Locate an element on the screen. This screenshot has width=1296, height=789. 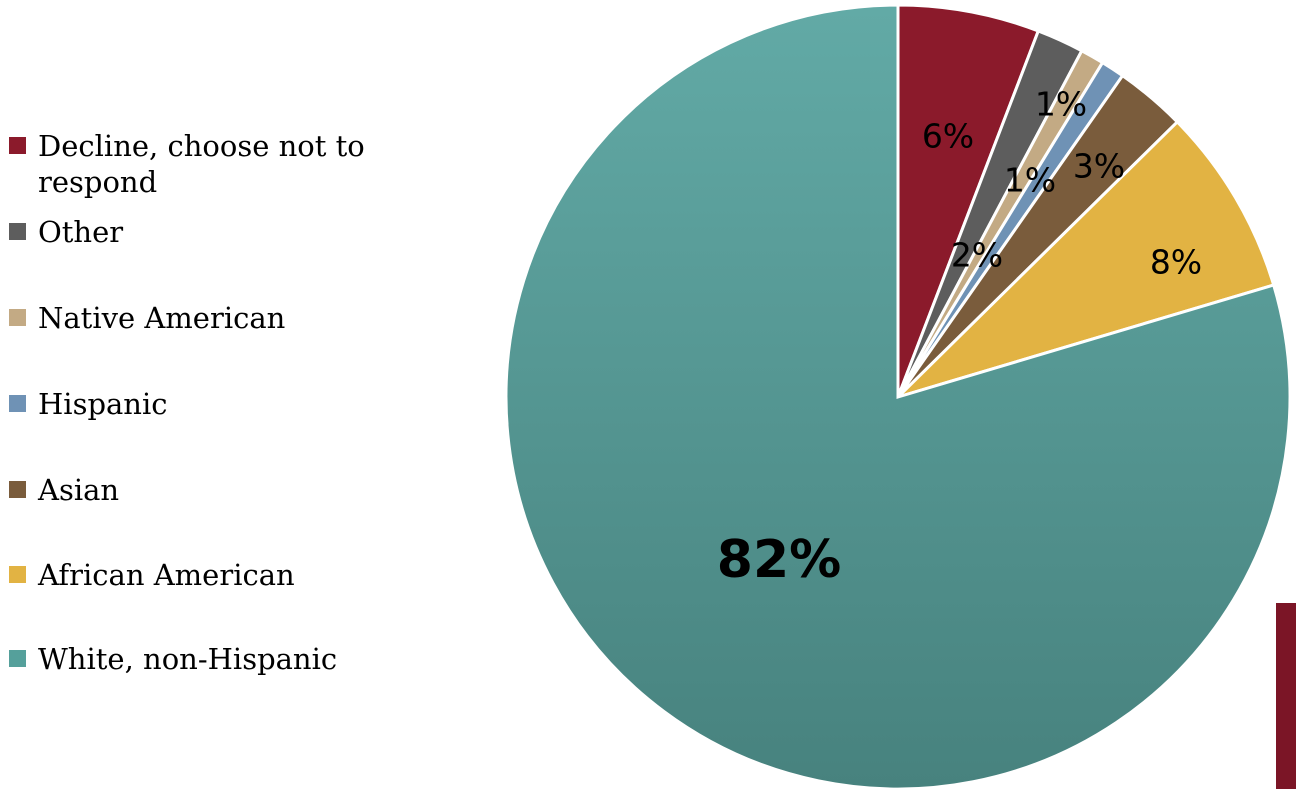
legend-label: Asian is located at coordinates (78, 490).